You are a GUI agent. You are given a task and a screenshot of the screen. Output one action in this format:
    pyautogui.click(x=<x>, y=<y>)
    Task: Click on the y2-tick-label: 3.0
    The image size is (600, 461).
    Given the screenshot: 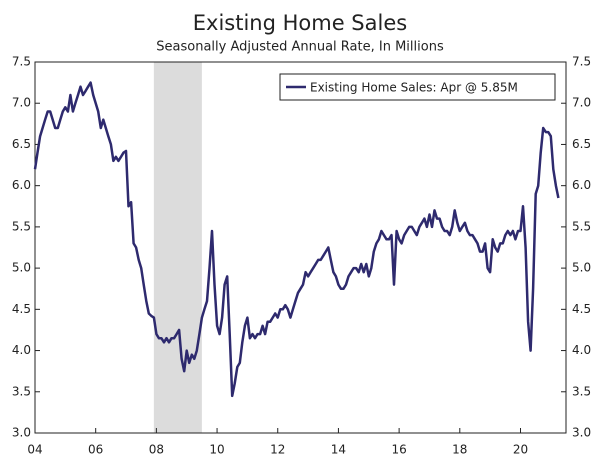 What is the action you would take?
    pyautogui.click(x=581, y=433)
    